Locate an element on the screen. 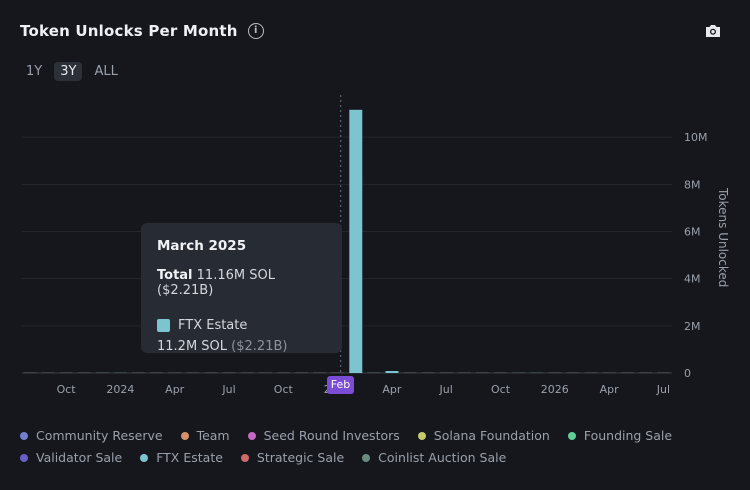 The image size is (750, 490). legend-item-strategic-sale: Strategic Sale is located at coordinates (292, 457).